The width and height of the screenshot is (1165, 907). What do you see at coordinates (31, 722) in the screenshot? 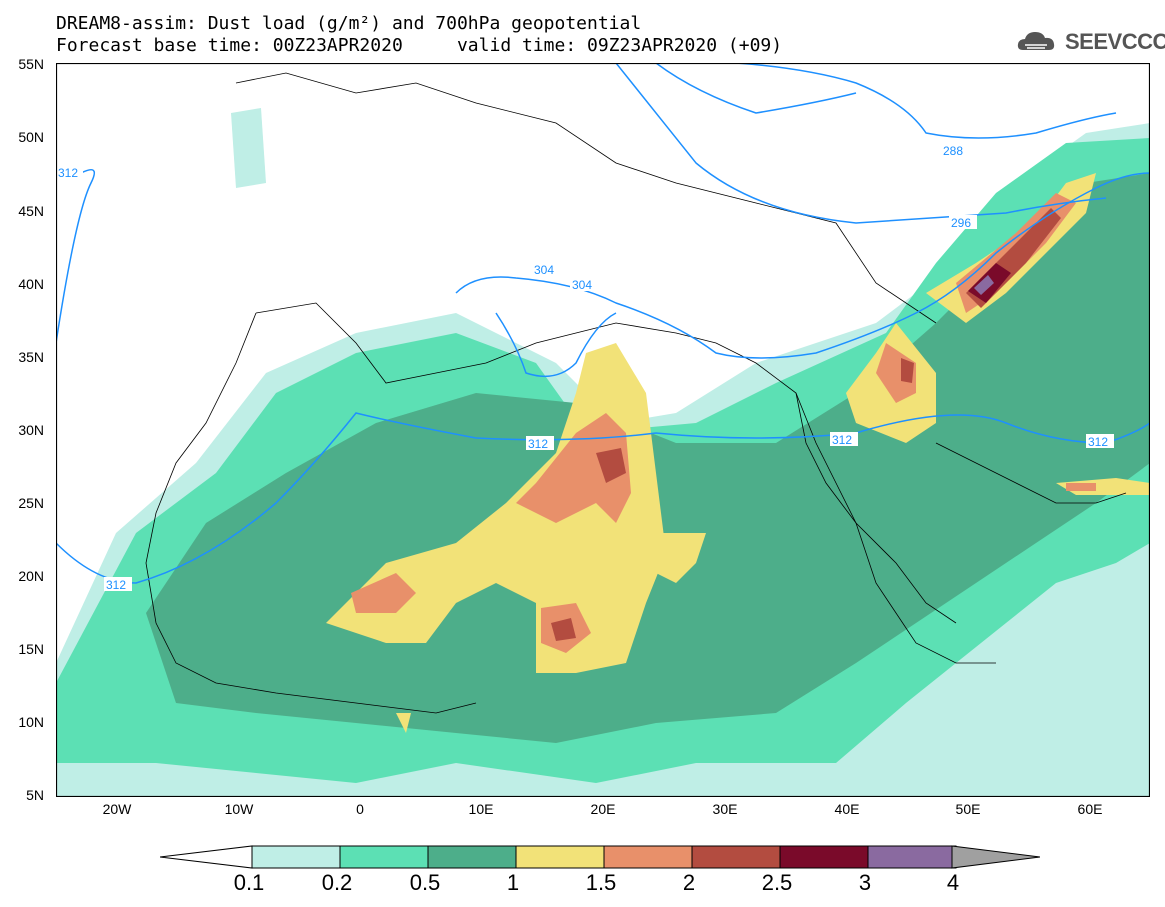
I see `lat-label: 10N` at bounding box center [31, 722].